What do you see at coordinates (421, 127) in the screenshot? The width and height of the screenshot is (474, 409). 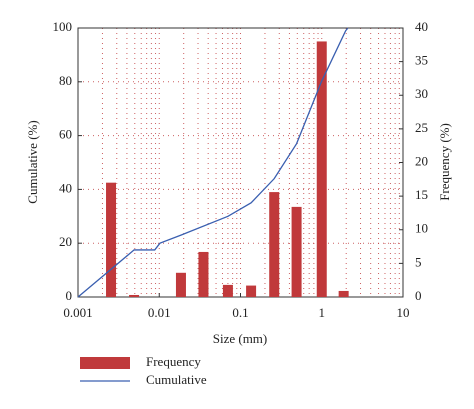 I see `y2-tick-label: 25` at bounding box center [421, 127].